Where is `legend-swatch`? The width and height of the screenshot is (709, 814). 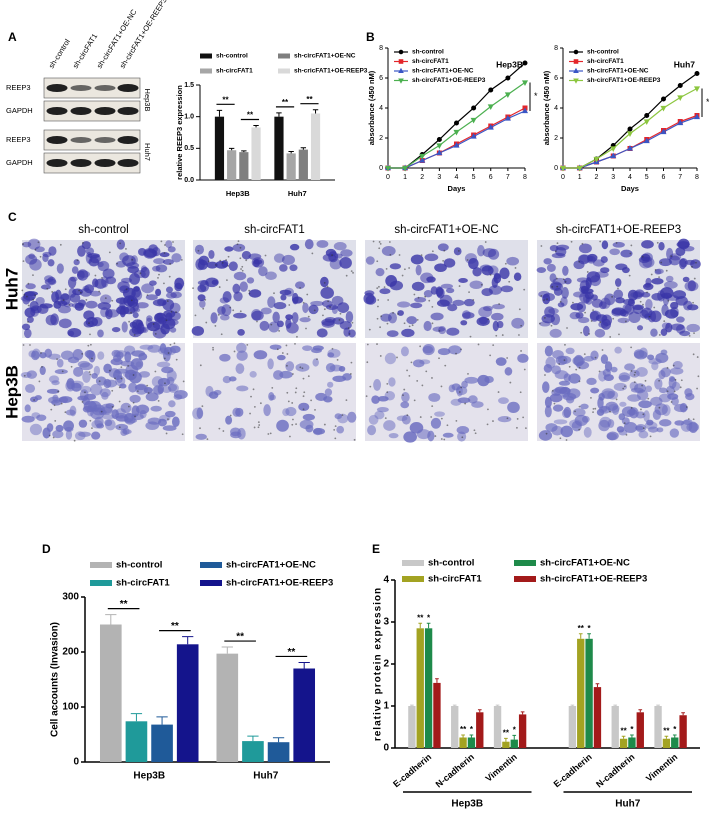 legend-swatch is located at coordinates (211, 565).